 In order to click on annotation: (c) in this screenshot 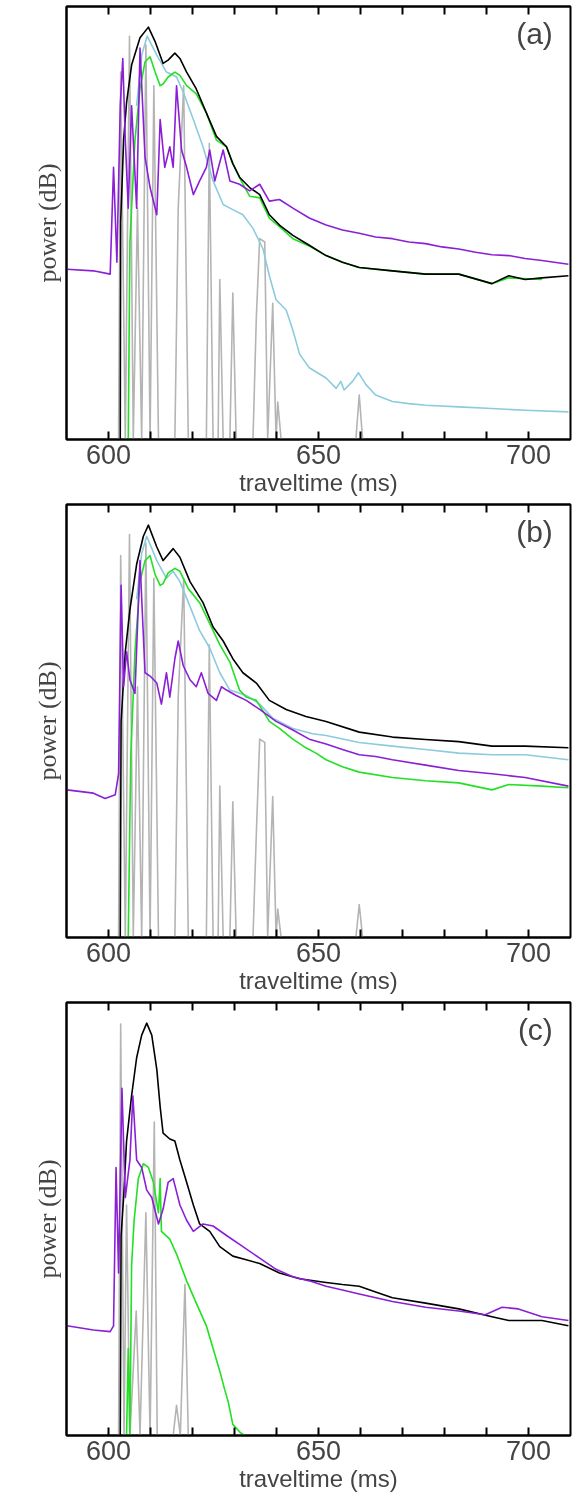, I will do `click(535, 1030)`.